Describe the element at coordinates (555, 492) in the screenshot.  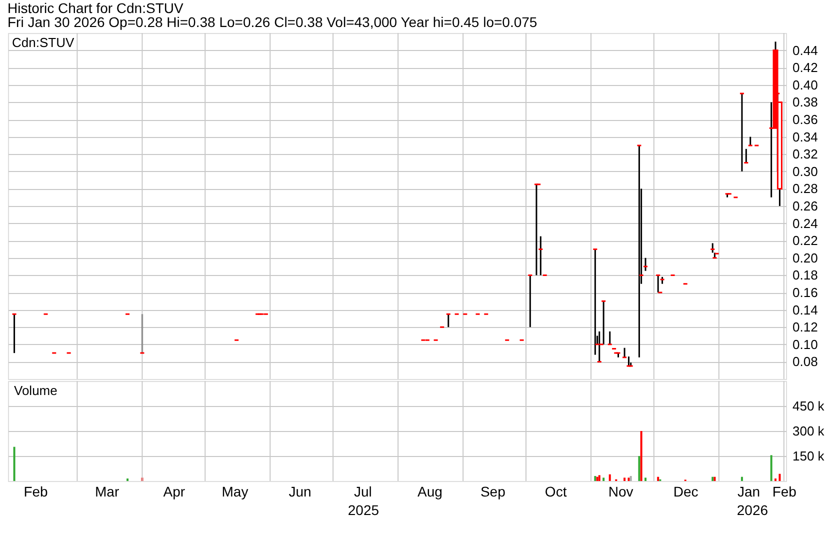
I see `x-tick-label: Oct` at that location.